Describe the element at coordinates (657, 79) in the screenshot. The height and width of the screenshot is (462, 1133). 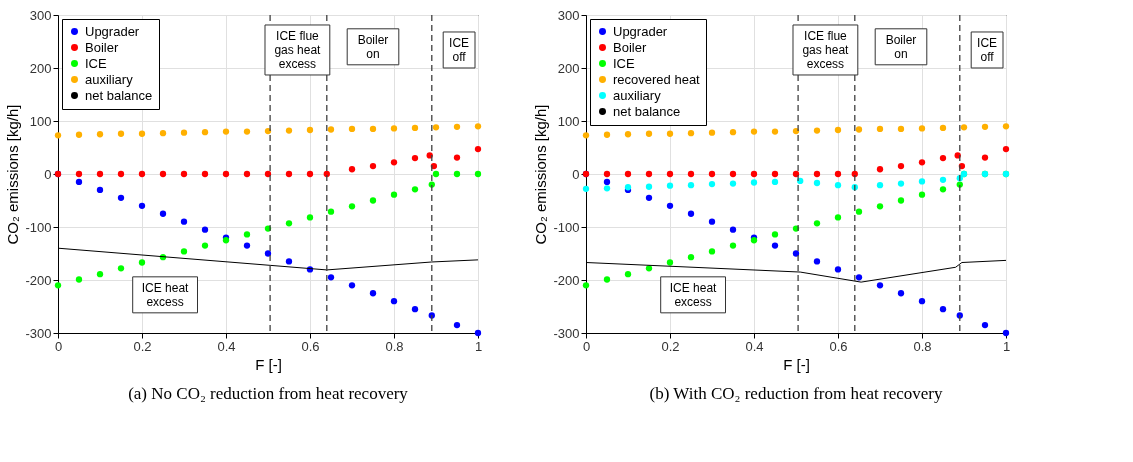
I see `legend-label: recovered heat` at that location.